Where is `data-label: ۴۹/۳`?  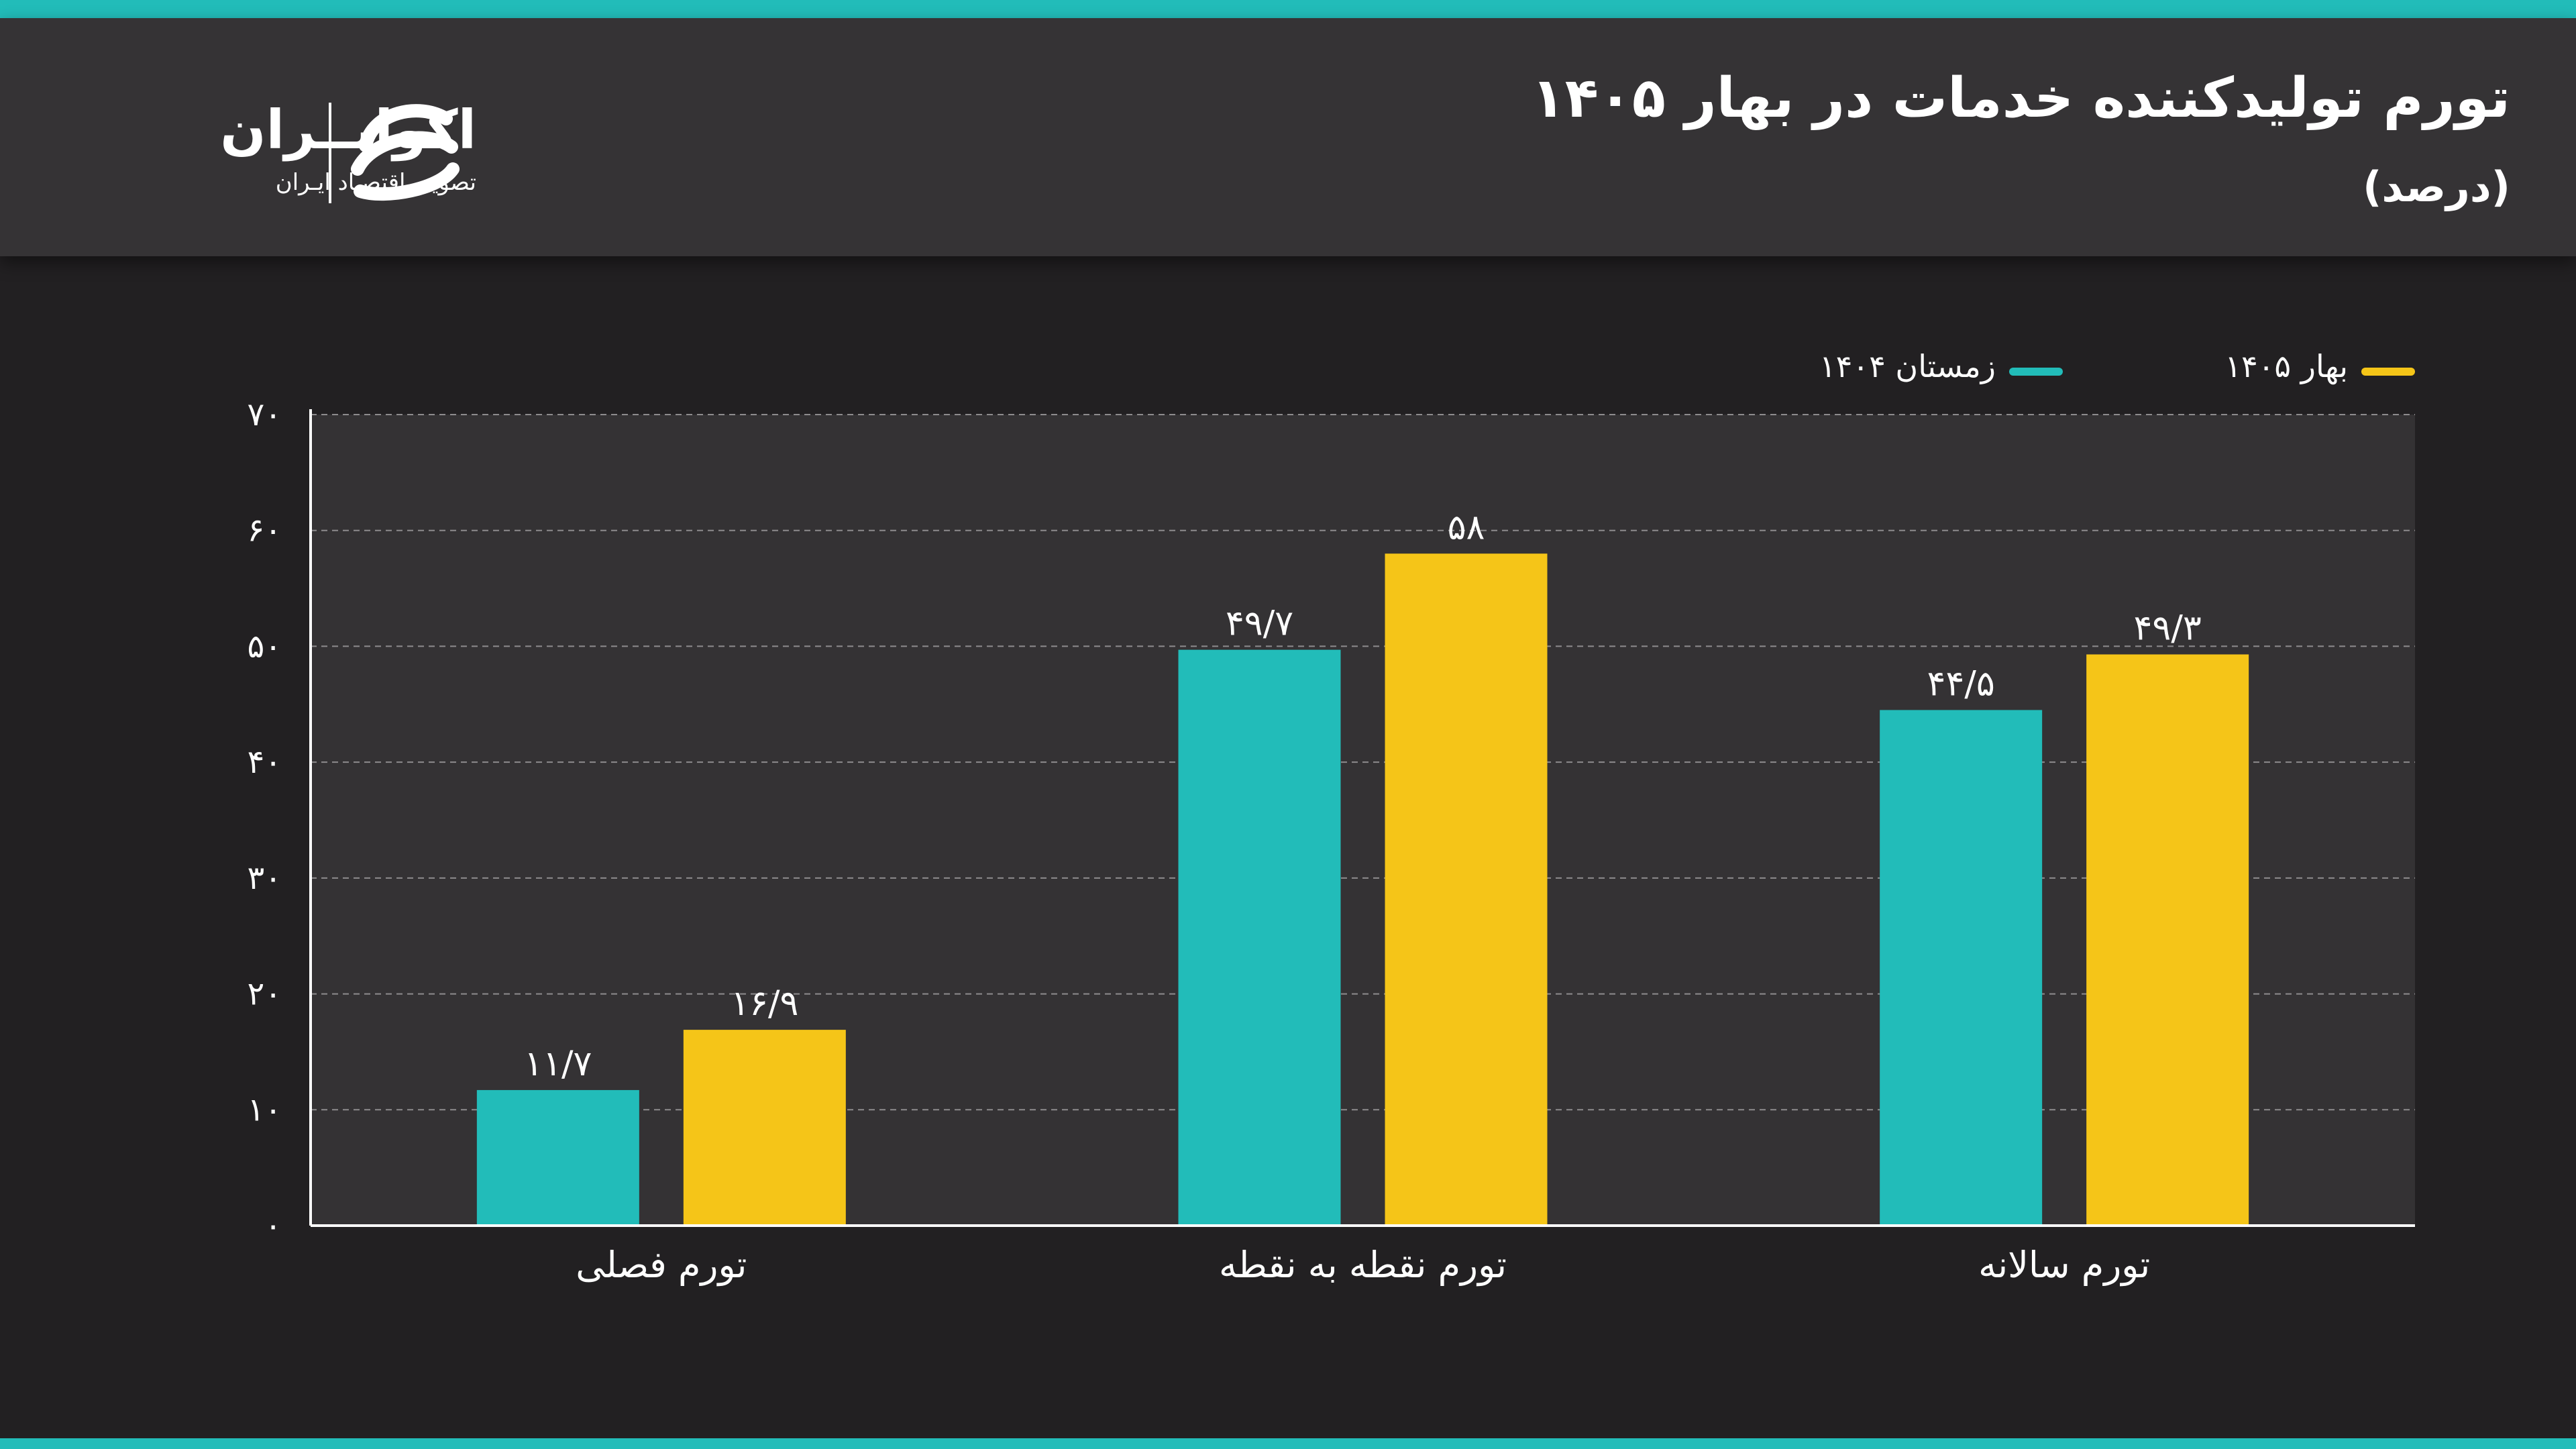
data-label: ۴۹/۳ is located at coordinates (2168, 628).